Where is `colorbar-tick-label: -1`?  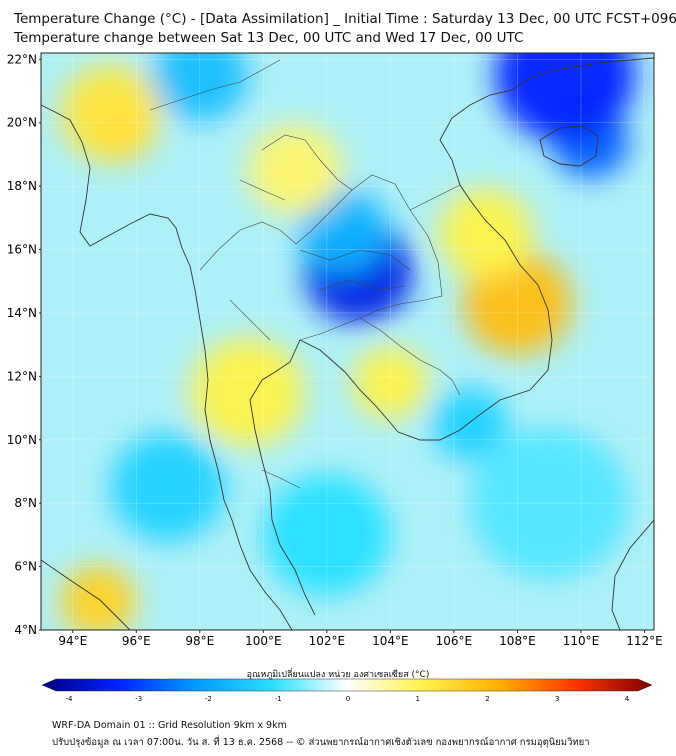
colorbar-tick-label: -1 is located at coordinates (278, 699).